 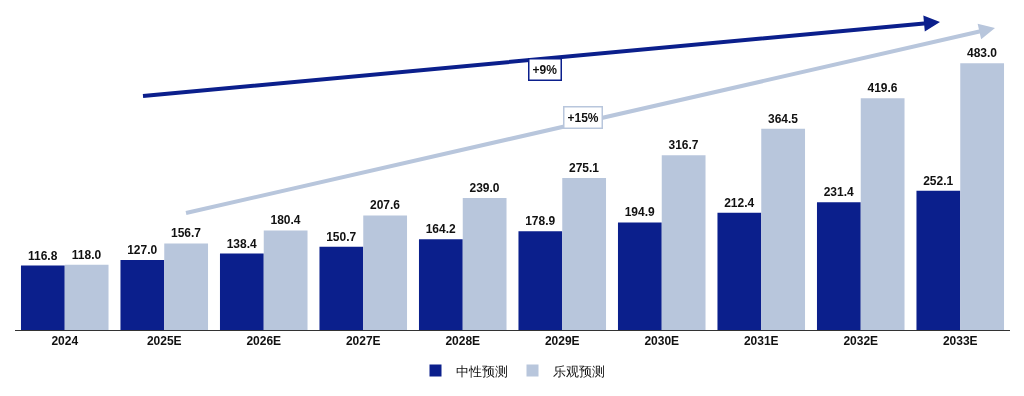 What do you see at coordinates (882, 88) in the screenshot?
I see `data-label: 419.6` at bounding box center [882, 88].